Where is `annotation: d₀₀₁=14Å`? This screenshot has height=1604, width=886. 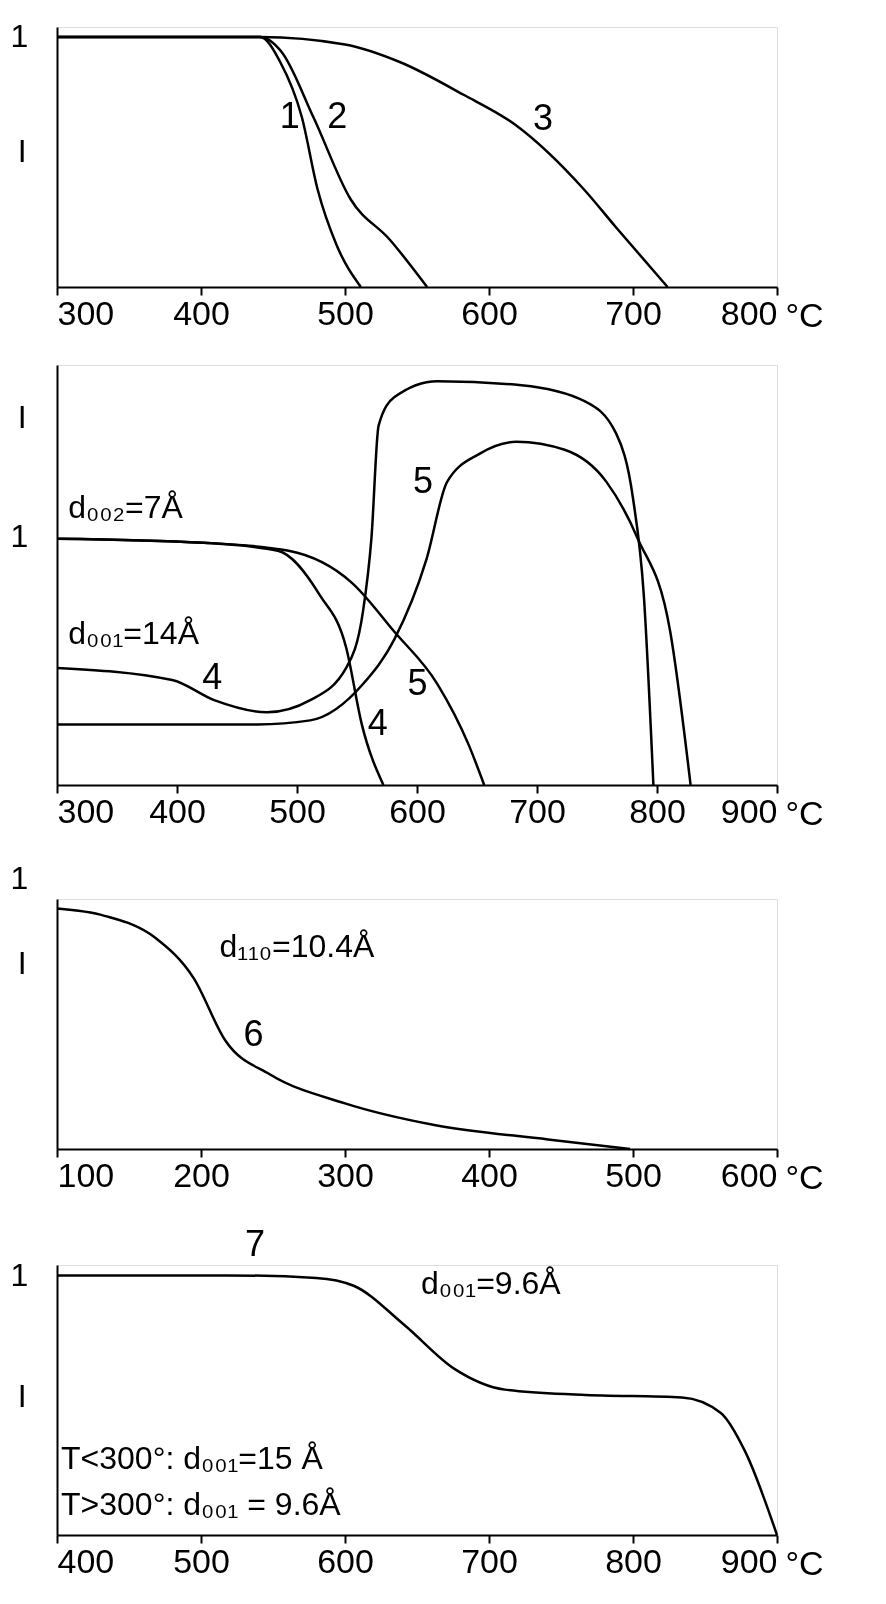 annotation: d₀₀₁=14Å is located at coordinates (134, 632).